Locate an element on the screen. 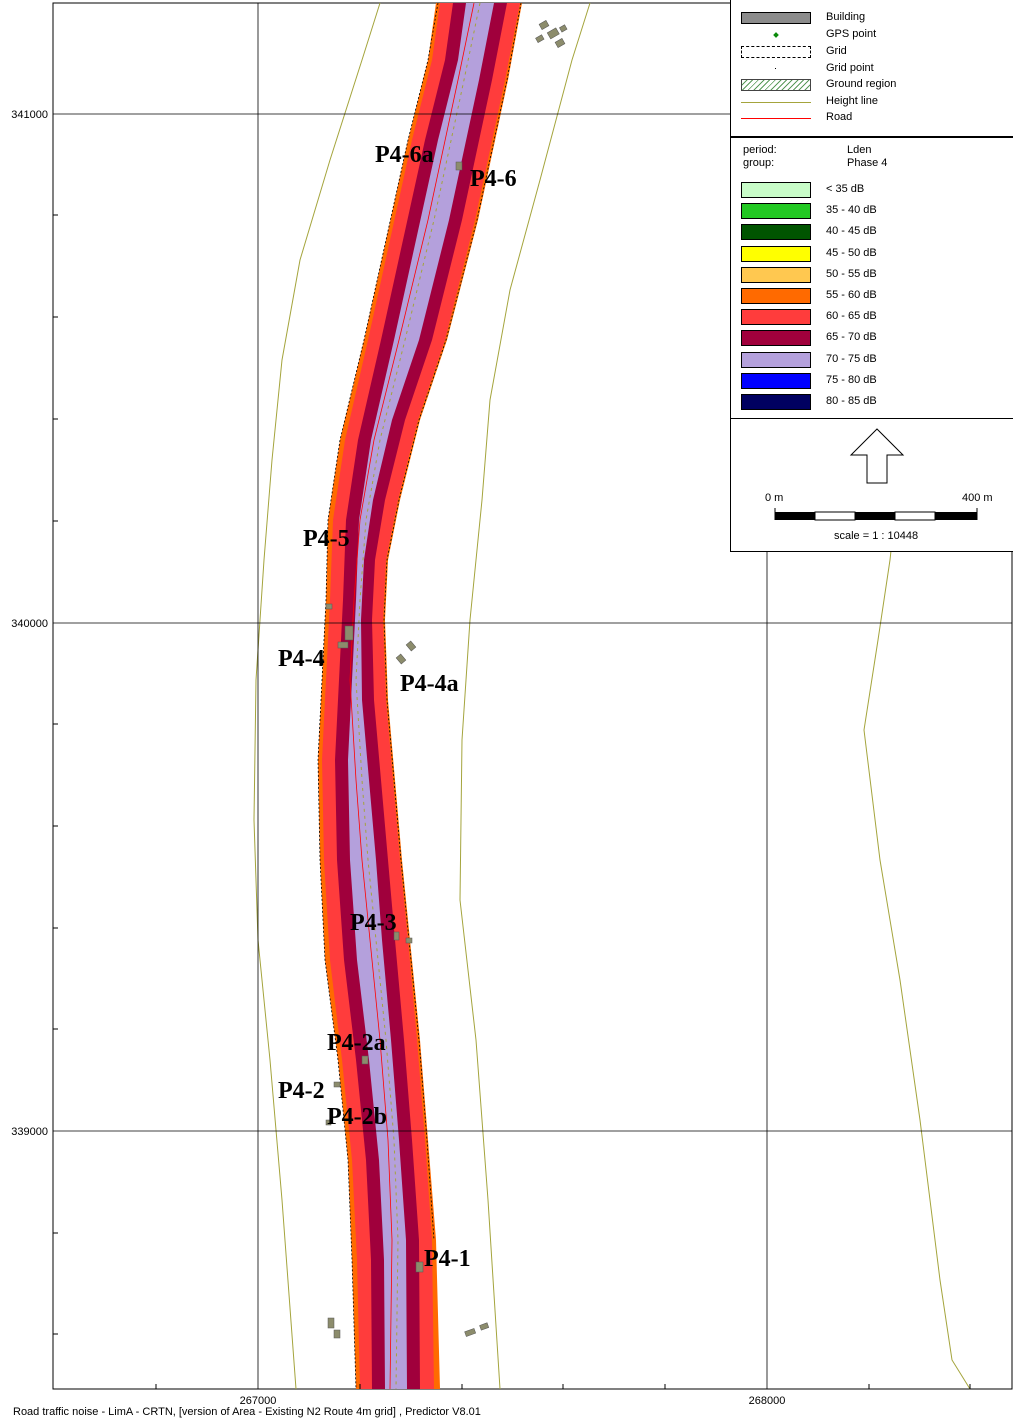  legend-band: 35 - 40 dB is located at coordinates (872, 210).